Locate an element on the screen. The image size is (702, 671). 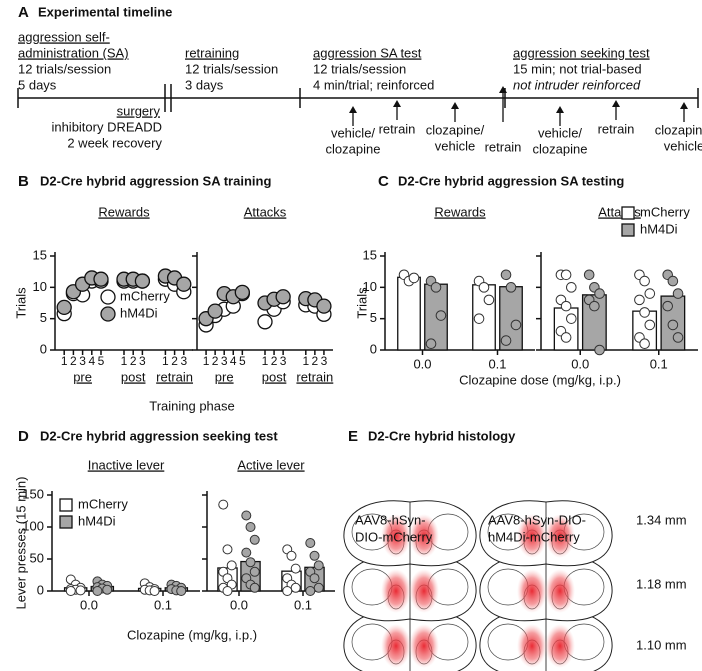
phase-heading: aggression self- is located at coordinates (64, 36).